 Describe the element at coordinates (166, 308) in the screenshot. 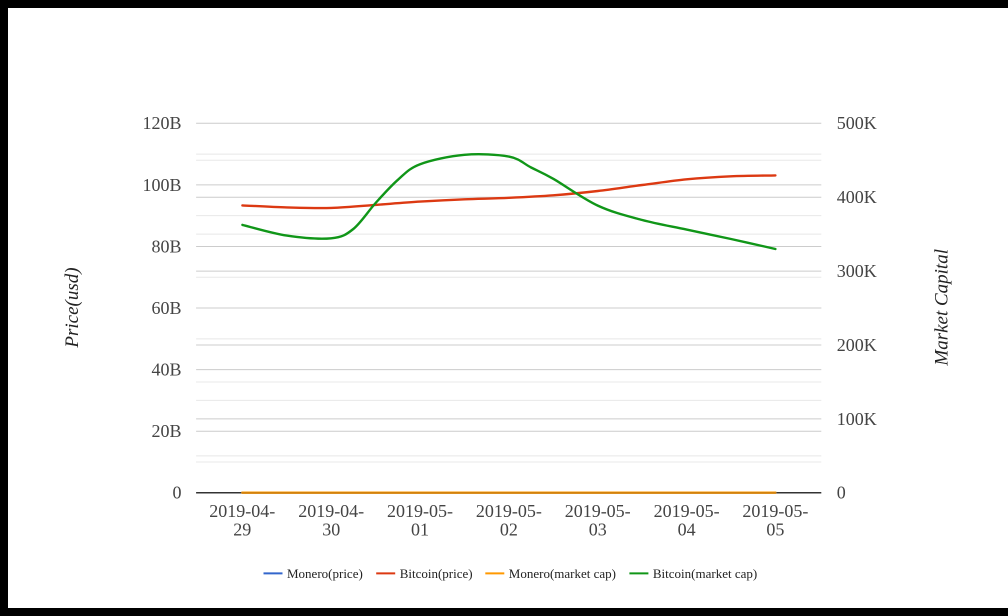

I see `svg-text: 60B` at that location.